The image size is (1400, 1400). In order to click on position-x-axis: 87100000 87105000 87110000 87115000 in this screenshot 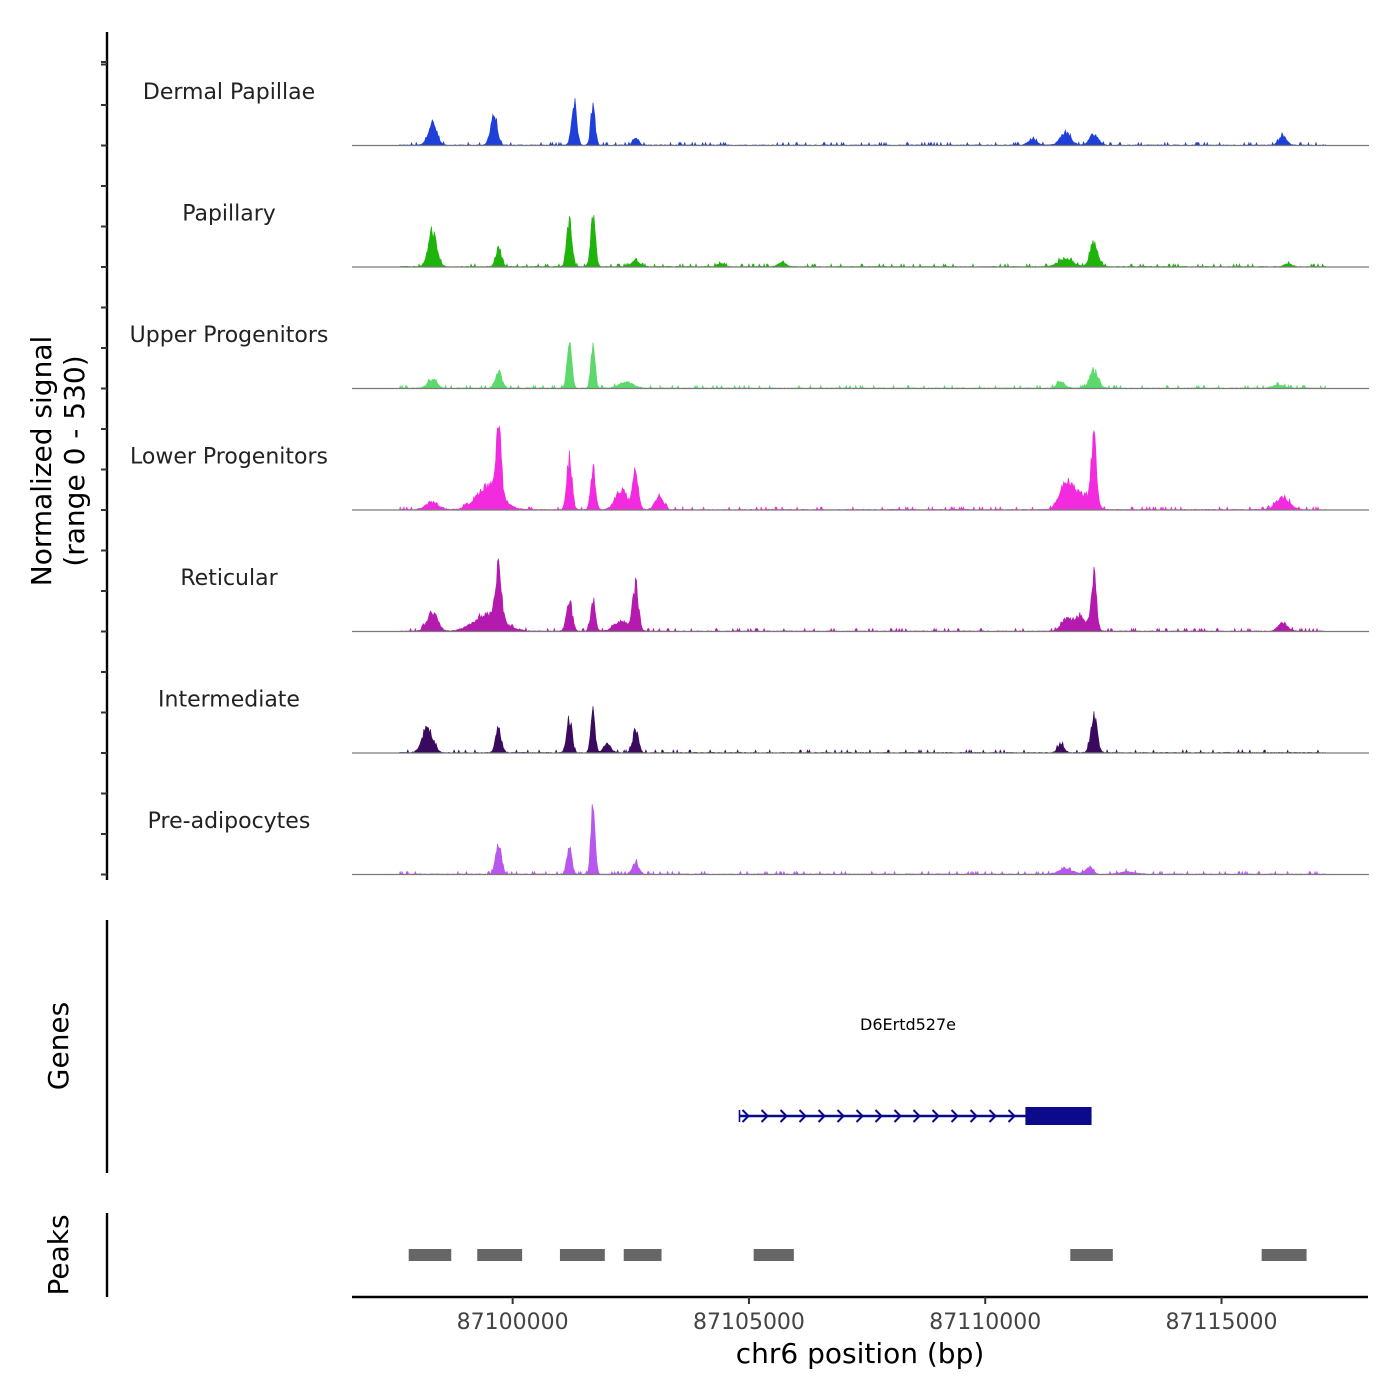, I will do `click(860, 1315)`.